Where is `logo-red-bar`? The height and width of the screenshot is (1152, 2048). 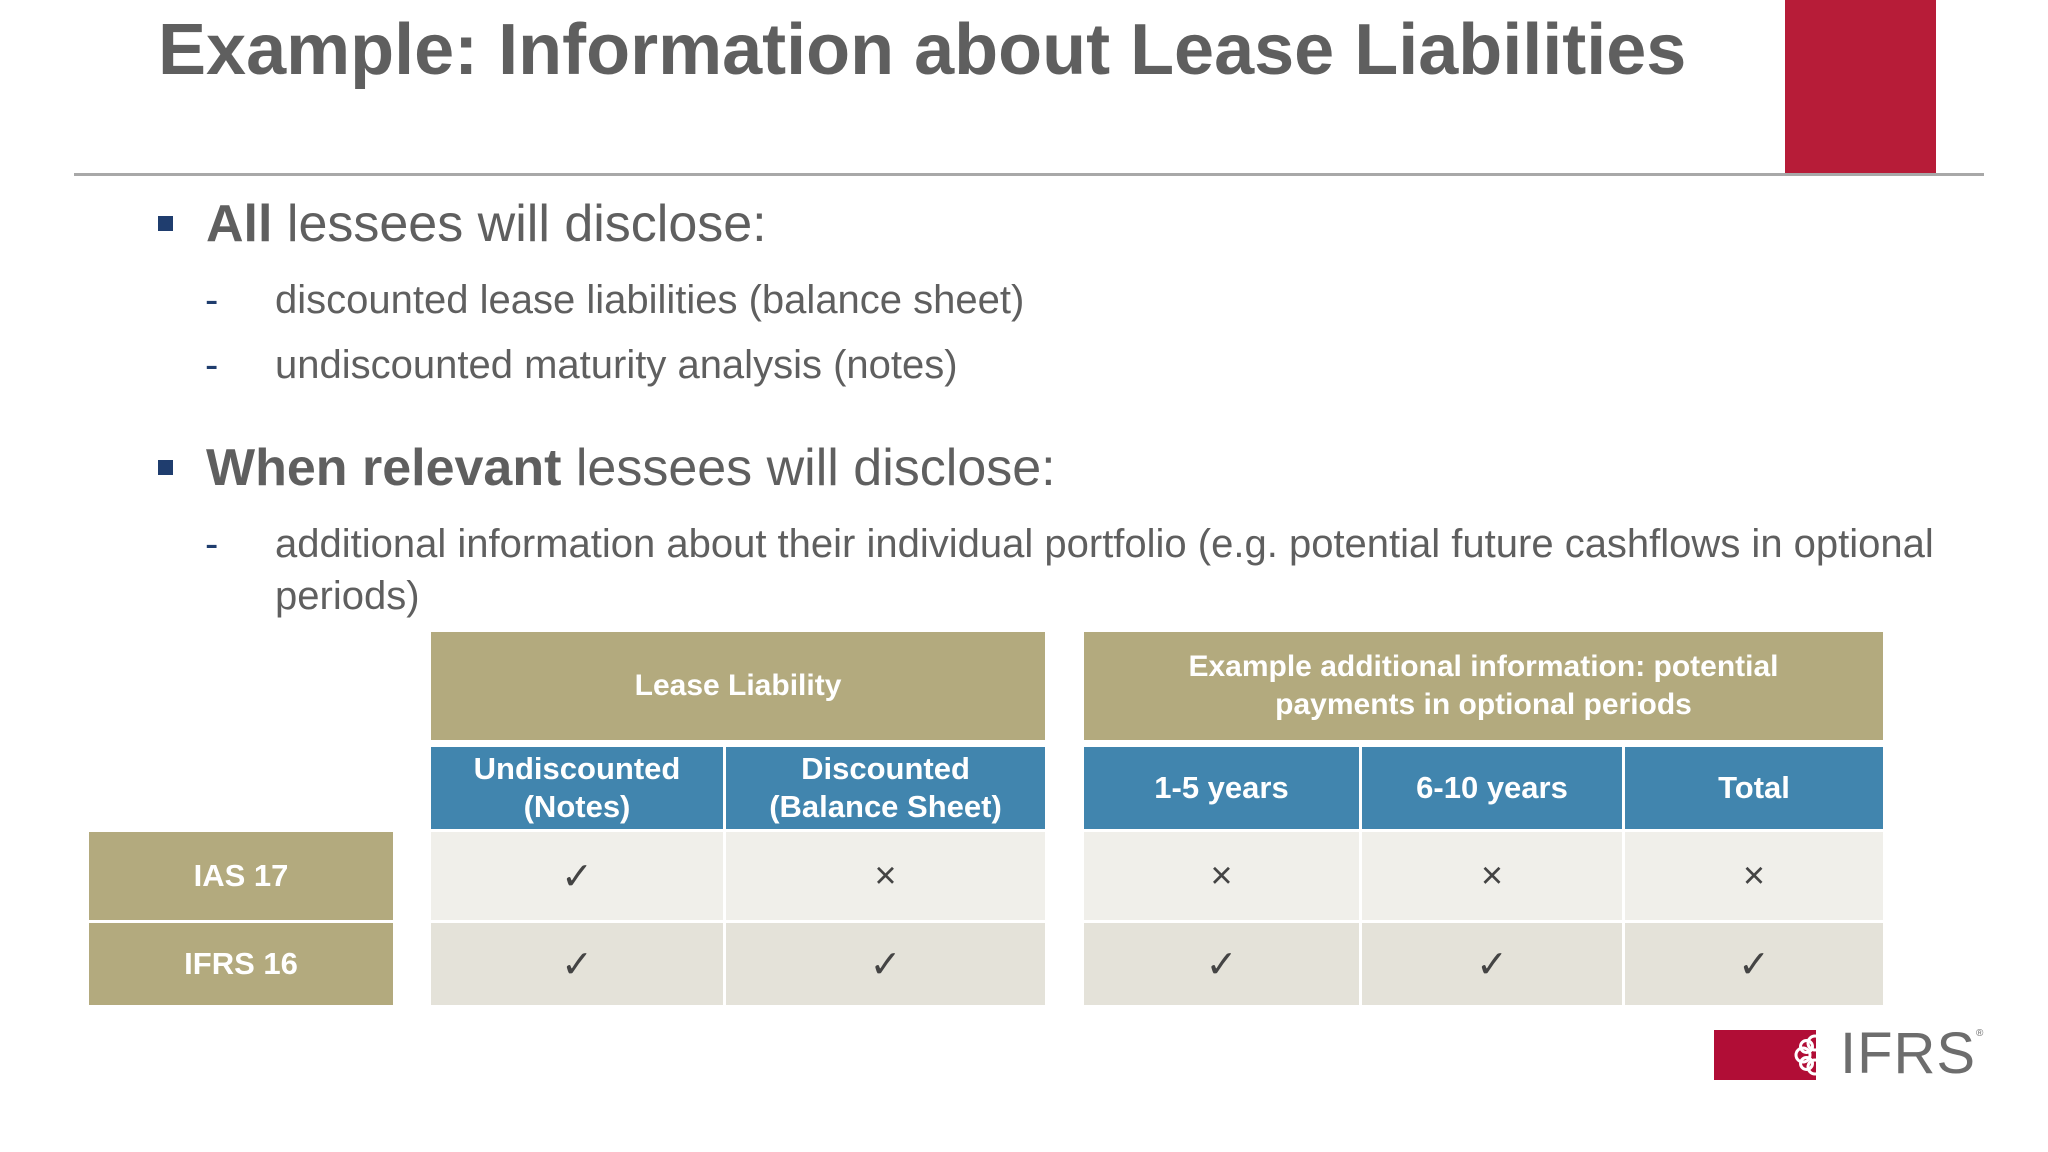
logo-red-bar is located at coordinates (1765, 1055).